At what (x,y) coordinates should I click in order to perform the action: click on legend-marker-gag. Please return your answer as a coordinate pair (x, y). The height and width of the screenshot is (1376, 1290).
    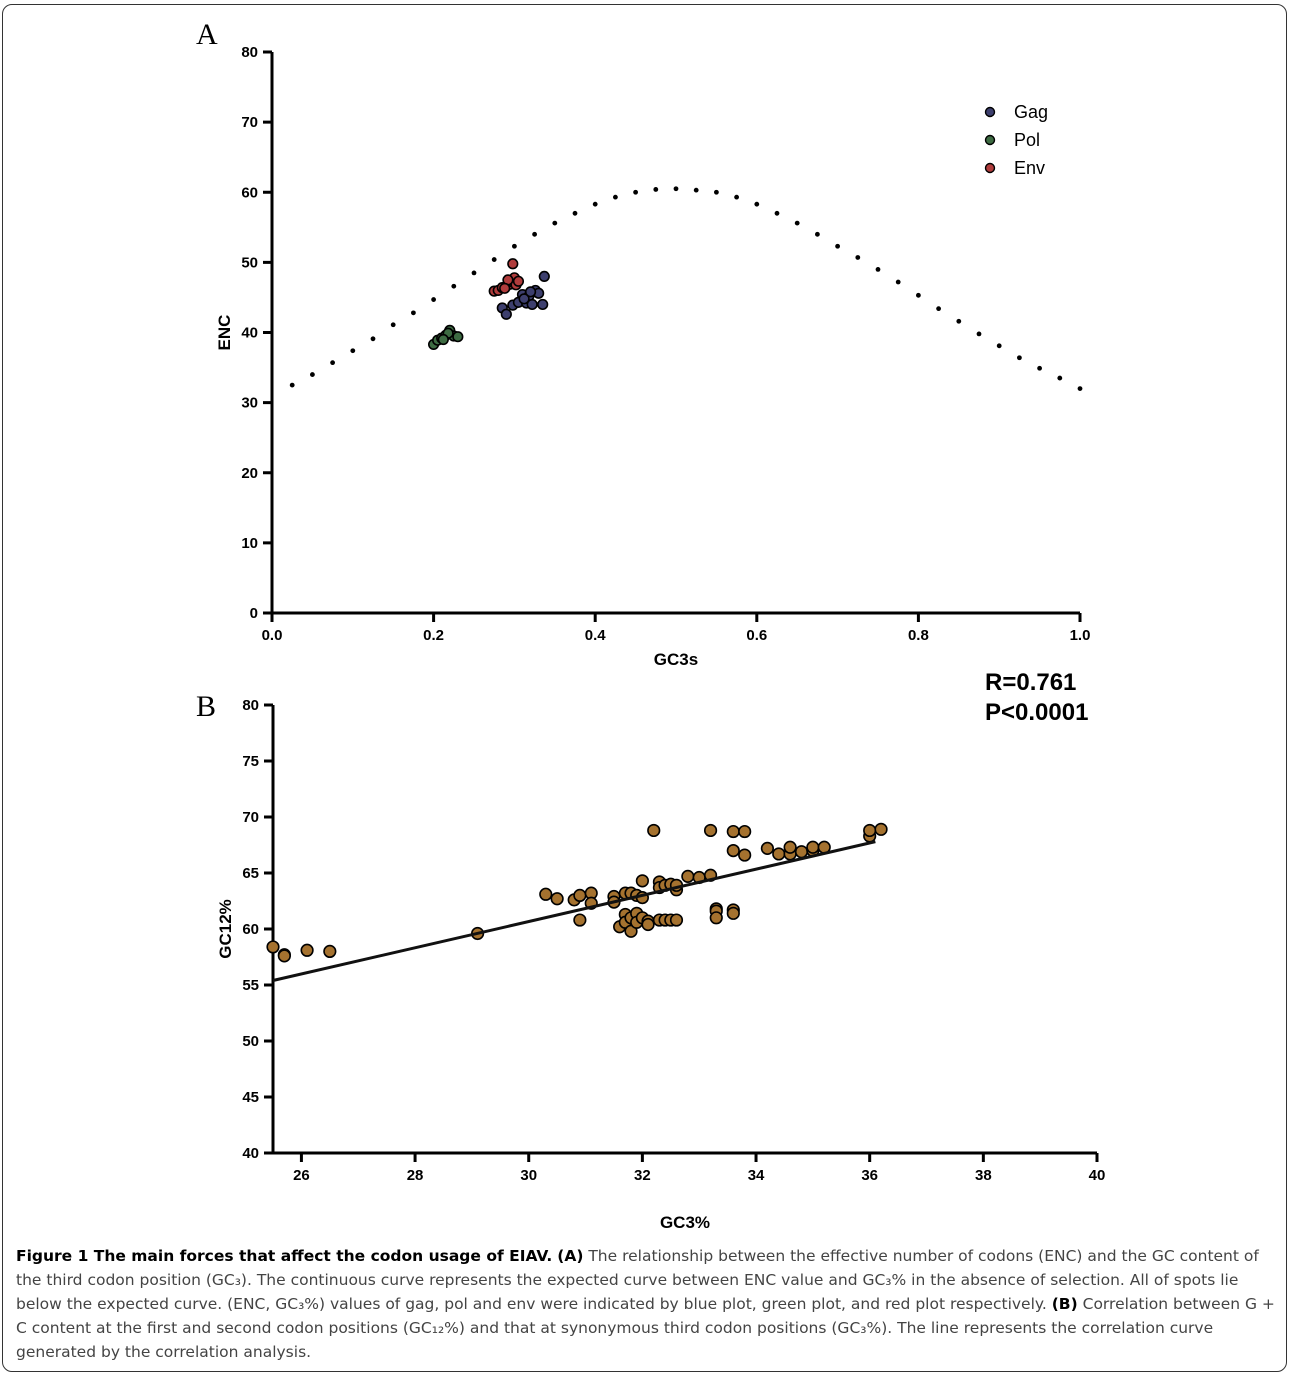
    Looking at the image, I should click on (990, 112).